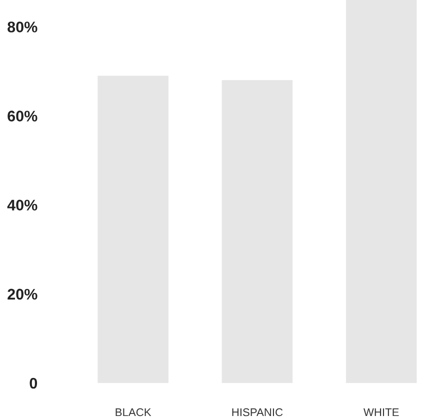  I want to click on y-tick-label: 20%, so click(23, 294).